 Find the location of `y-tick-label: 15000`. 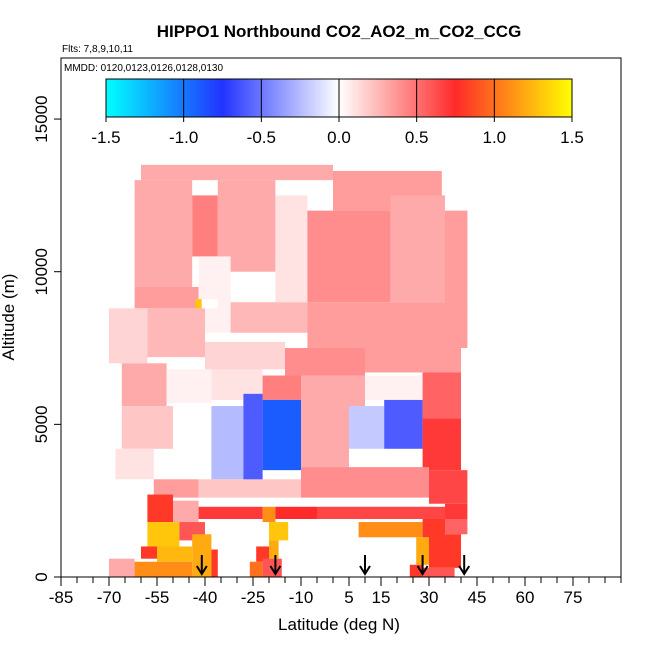

y-tick-label: 15000 is located at coordinates (41, 118).